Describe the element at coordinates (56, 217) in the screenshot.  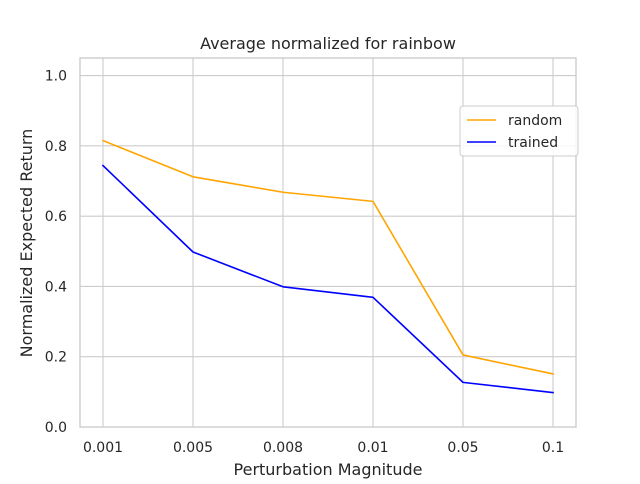
I see `y-tick-label: 0.6` at that location.